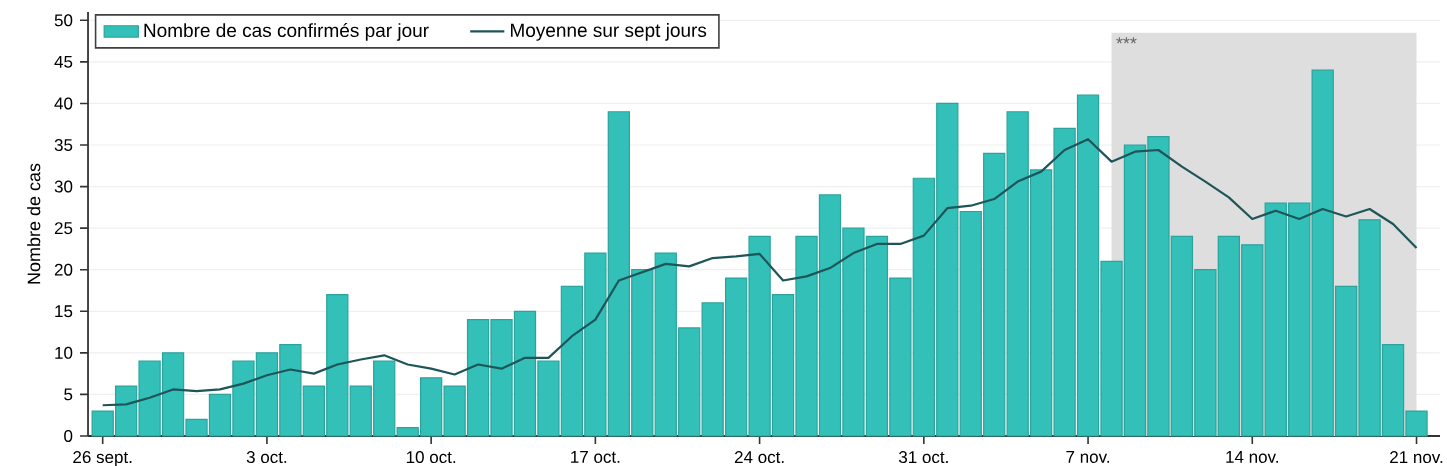 The width and height of the screenshot is (1447, 466). What do you see at coordinates (68, 394) in the screenshot?
I see `y-tick-label: 5` at bounding box center [68, 394].